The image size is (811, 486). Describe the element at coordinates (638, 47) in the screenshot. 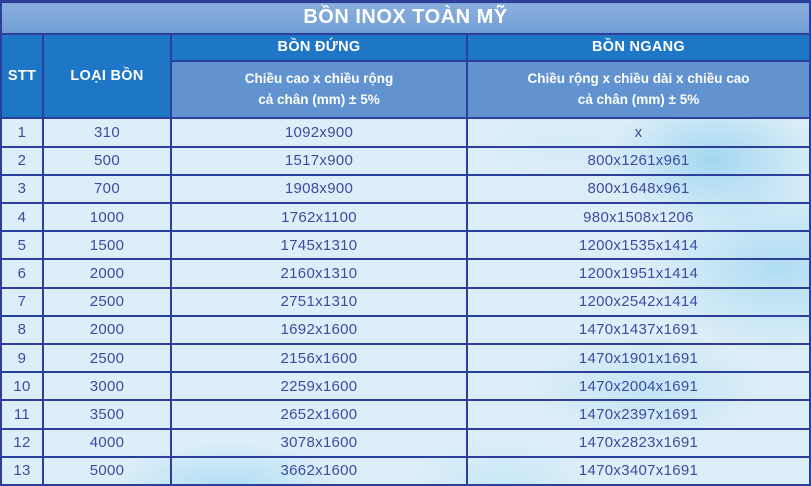

I see `column-header-bon-ngang: BỒN NGANG` at that location.